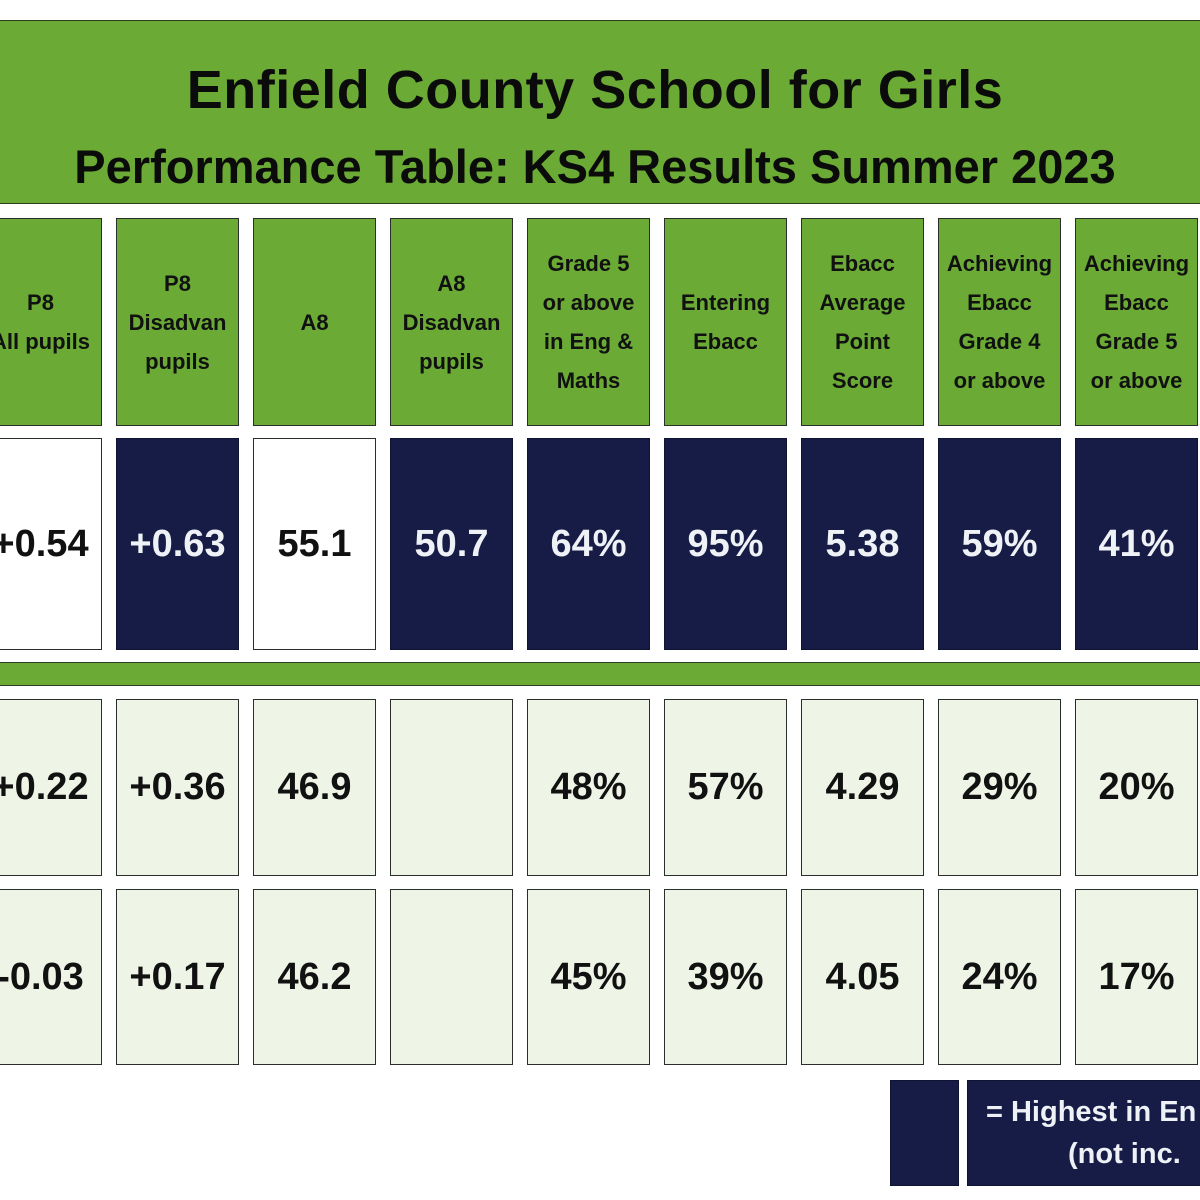 The width and height of the screenshot is (1200, 1200). I want to click on table-cell: 41%, so click(1136, 544).